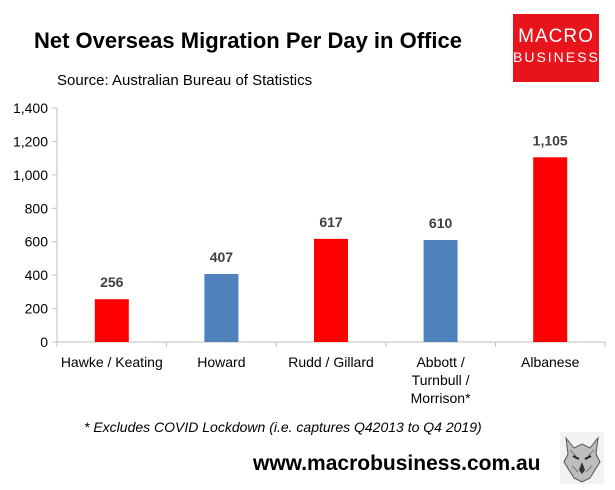 The height and width of the screenshot is (490, 615). What do you see at coordinates (44, 342) in the screenshot?
I see `y-tick-label: 0` at bounding box center [44, 342].